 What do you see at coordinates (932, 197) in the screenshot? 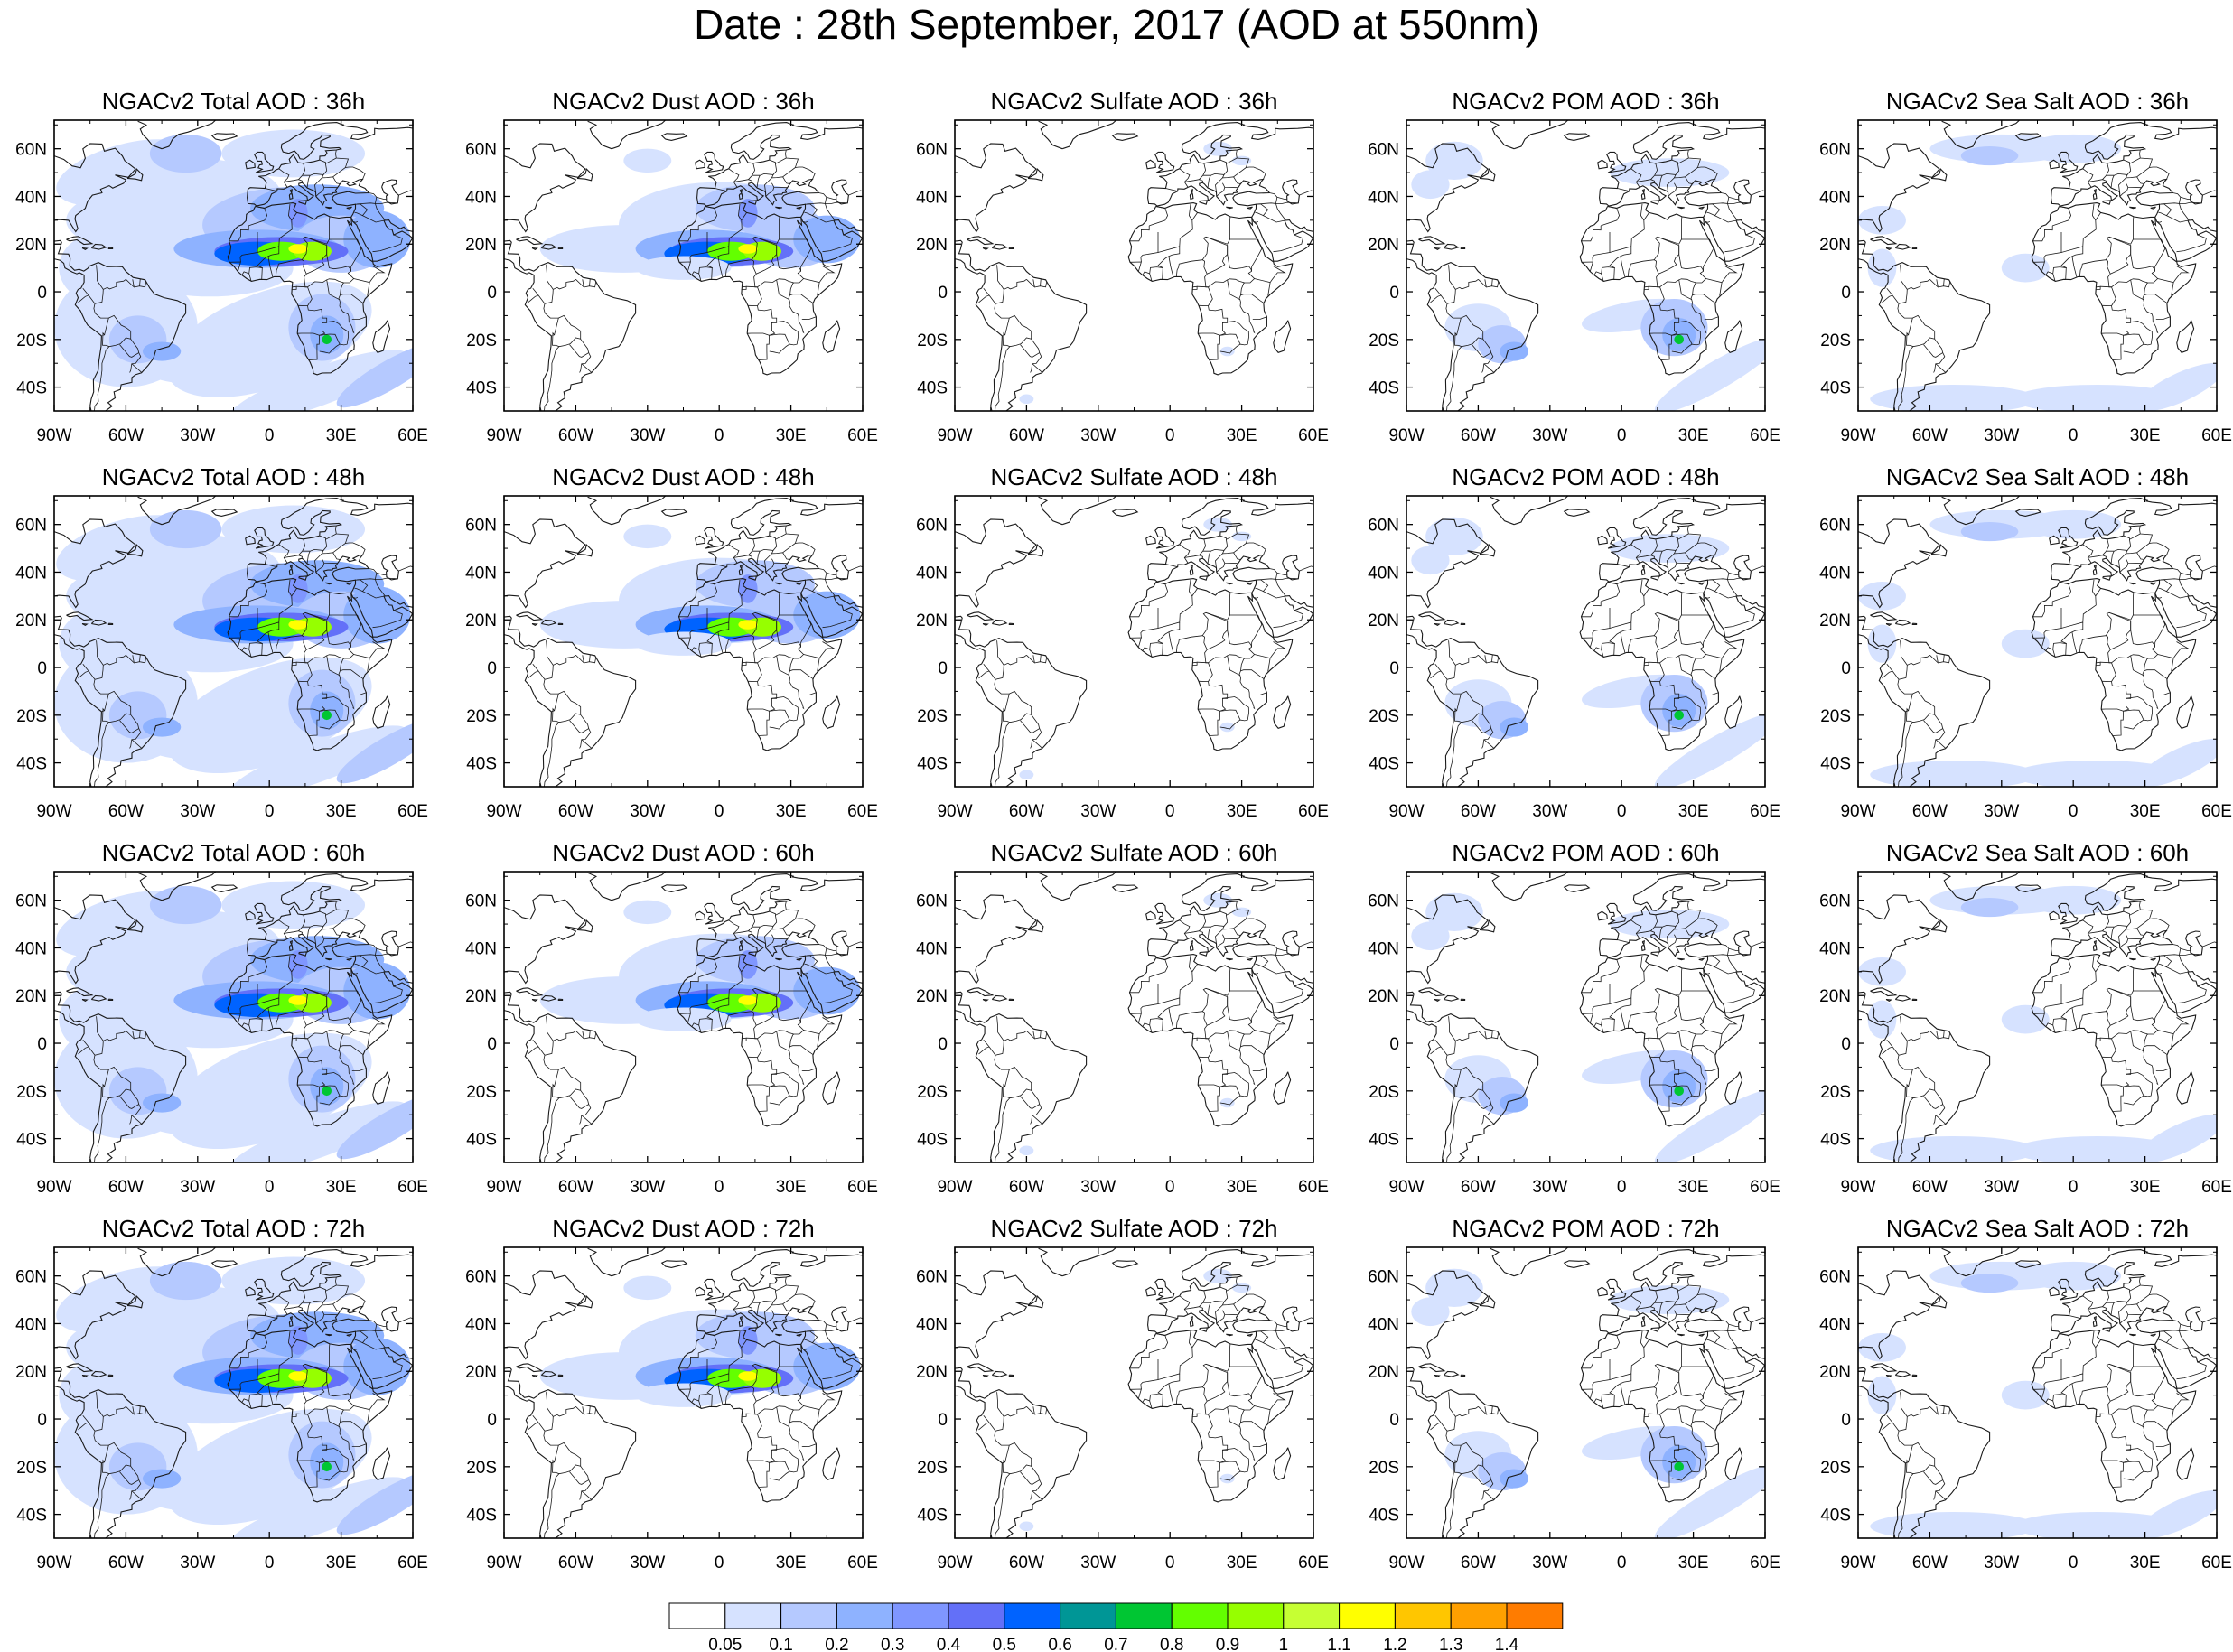
I see `lat-tick-label: 40N` at bounding box center [932, 197].